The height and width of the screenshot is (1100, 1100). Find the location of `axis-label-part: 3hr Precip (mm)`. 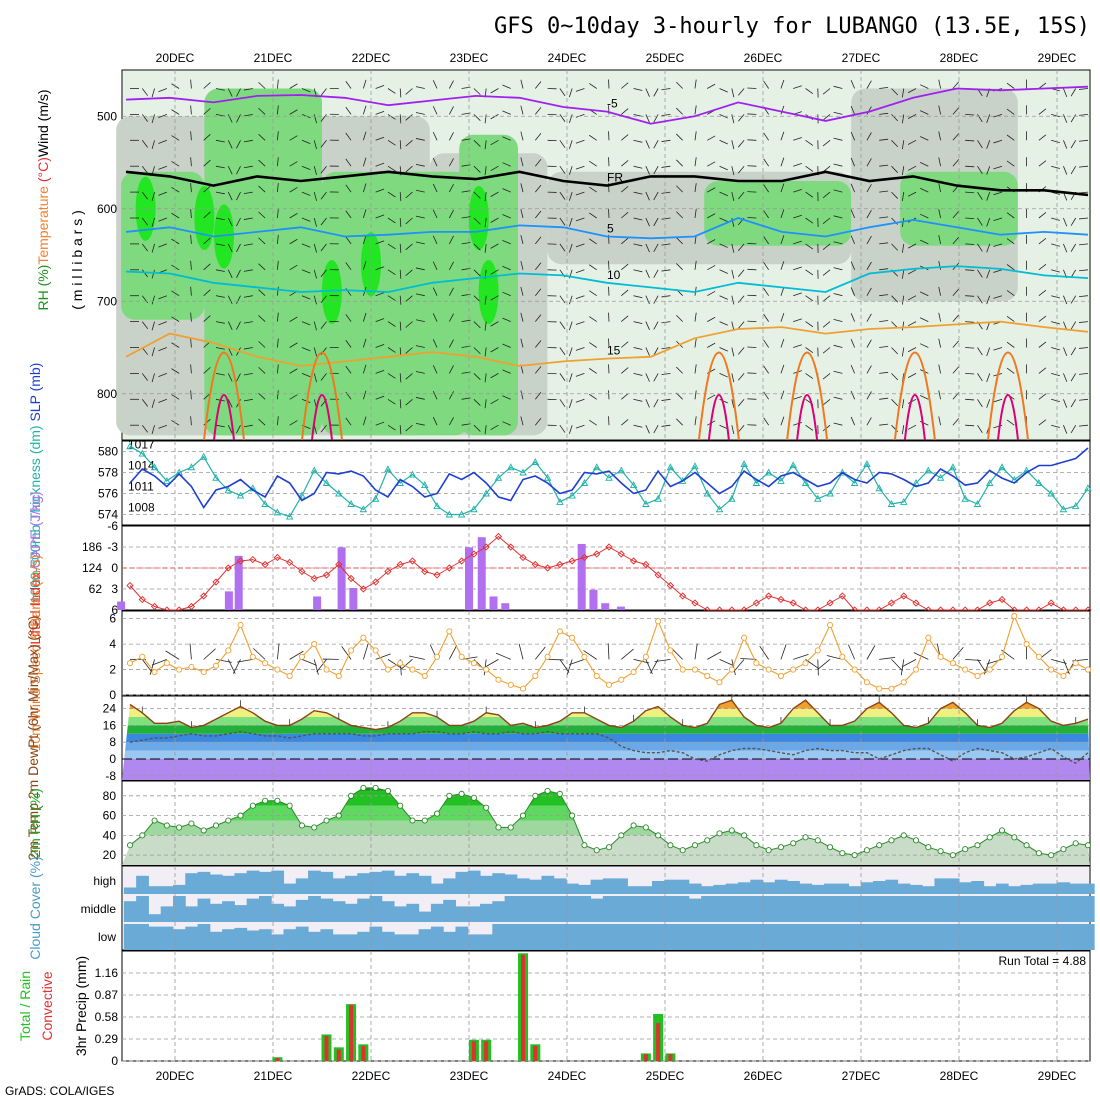

axis-label-part: 3hr Precip (mm) is located at coordinates (81, 1006).